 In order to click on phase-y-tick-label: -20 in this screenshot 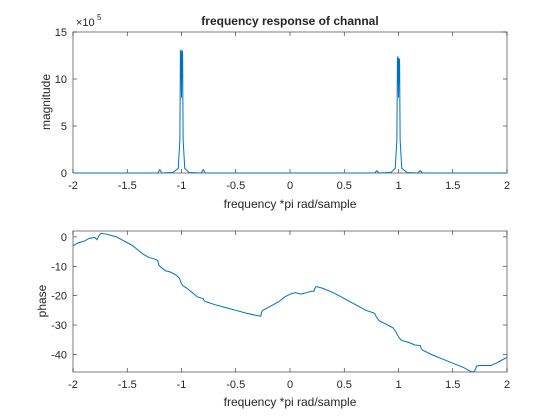, I will do `click(59, 297)`.